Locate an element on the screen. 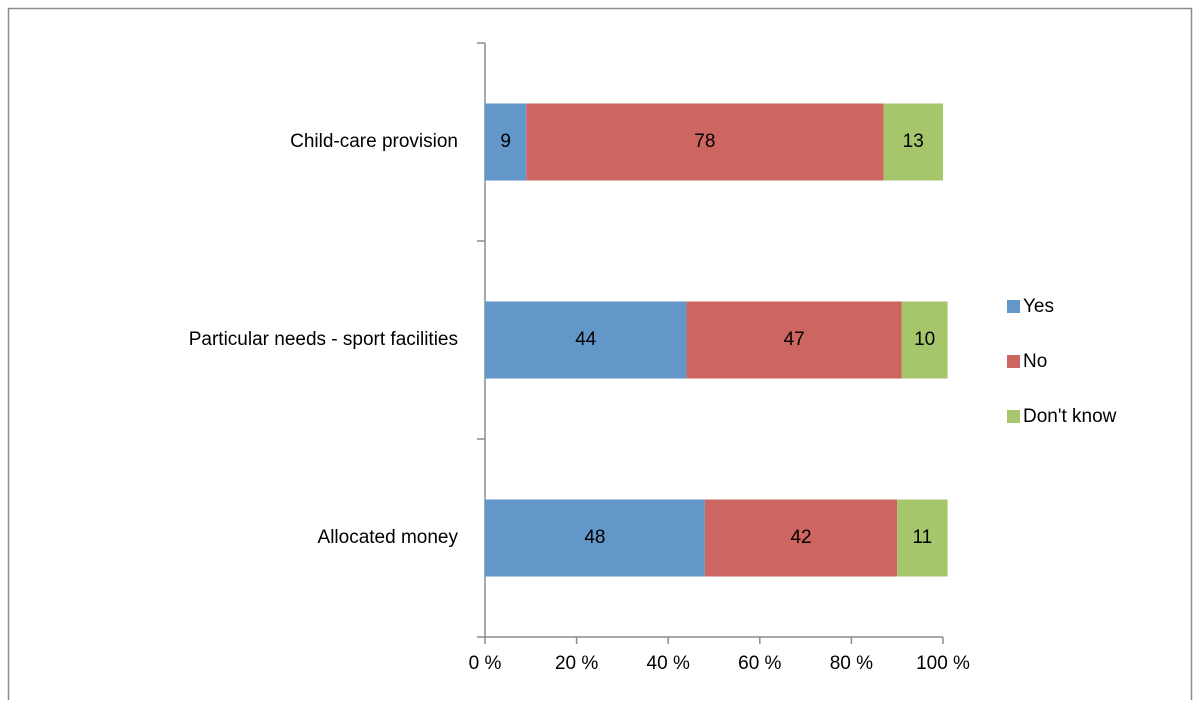  data-label: 78 is located at coordinates (704, 141).